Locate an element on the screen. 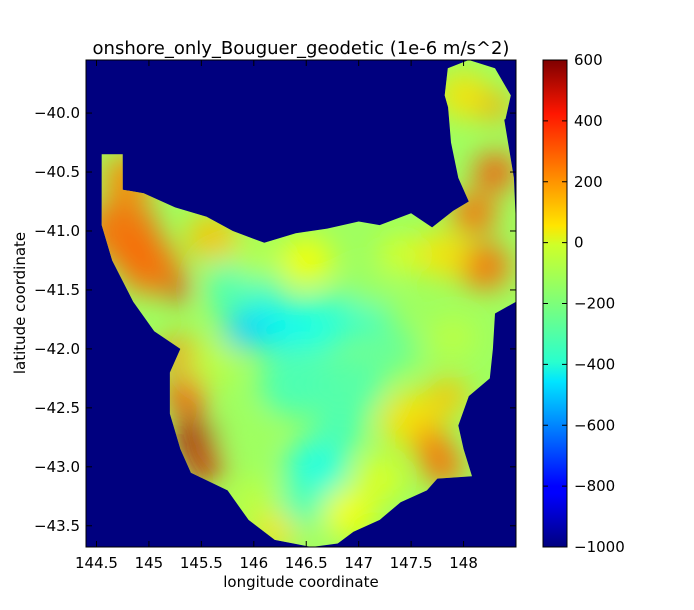 This screenshot has height=610, width=694. y-tick-label: −43.5 is located at coordinates (57, 526).